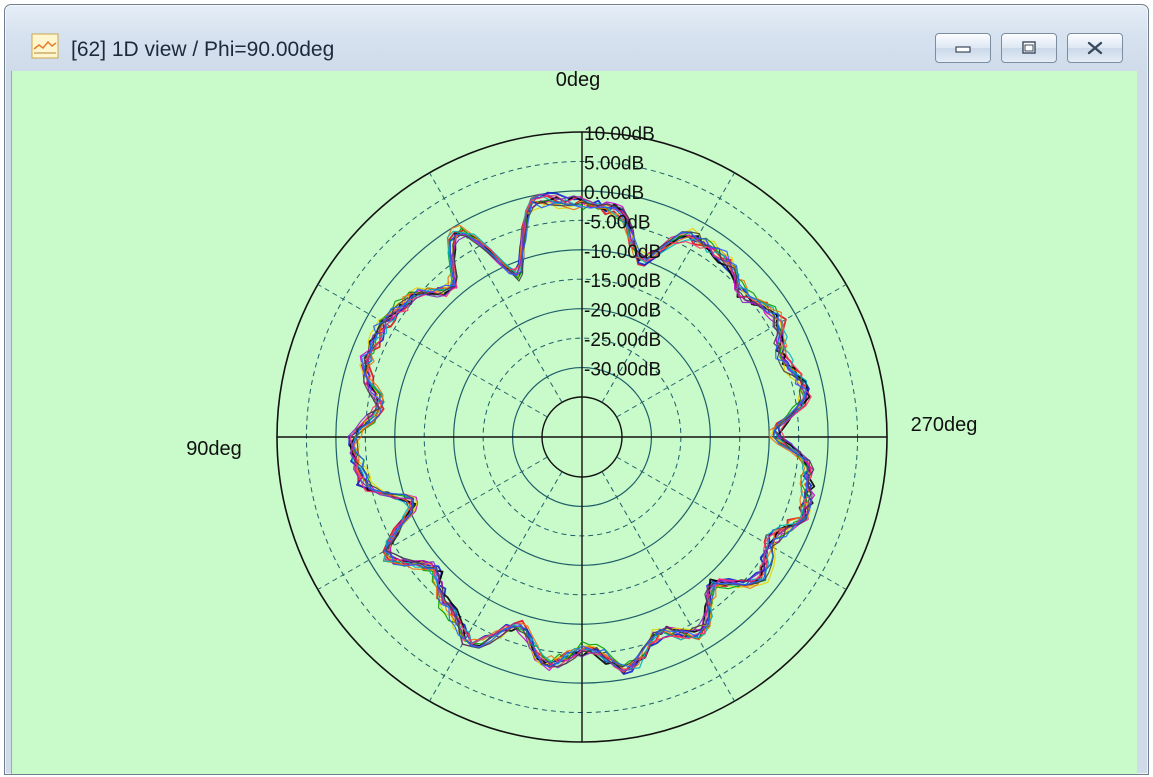  I want to click on minimize-icon, so click(963, 49).